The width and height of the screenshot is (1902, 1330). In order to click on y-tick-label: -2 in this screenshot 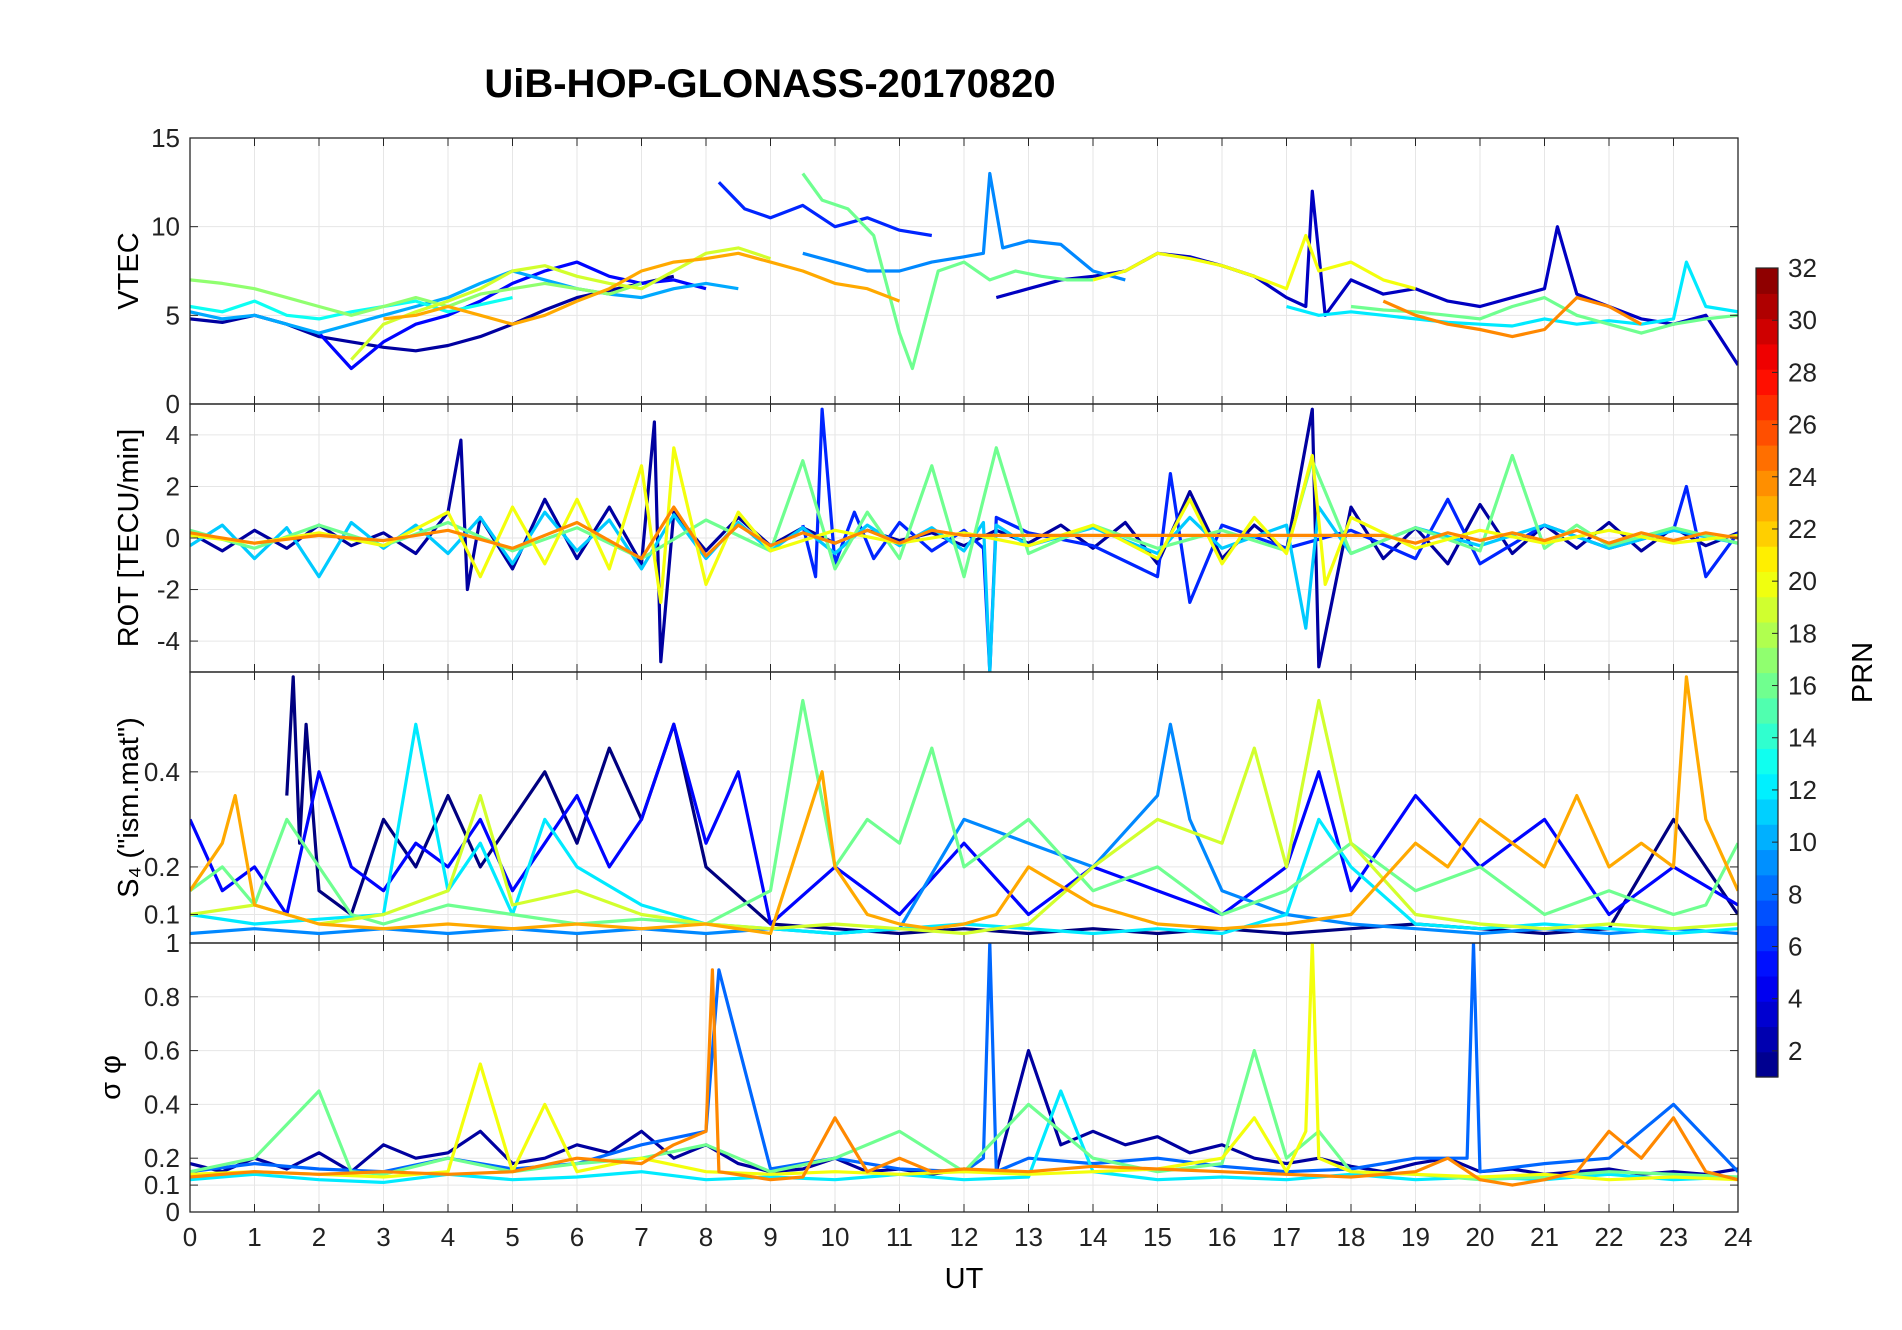, I will do `click(168, 590)`.